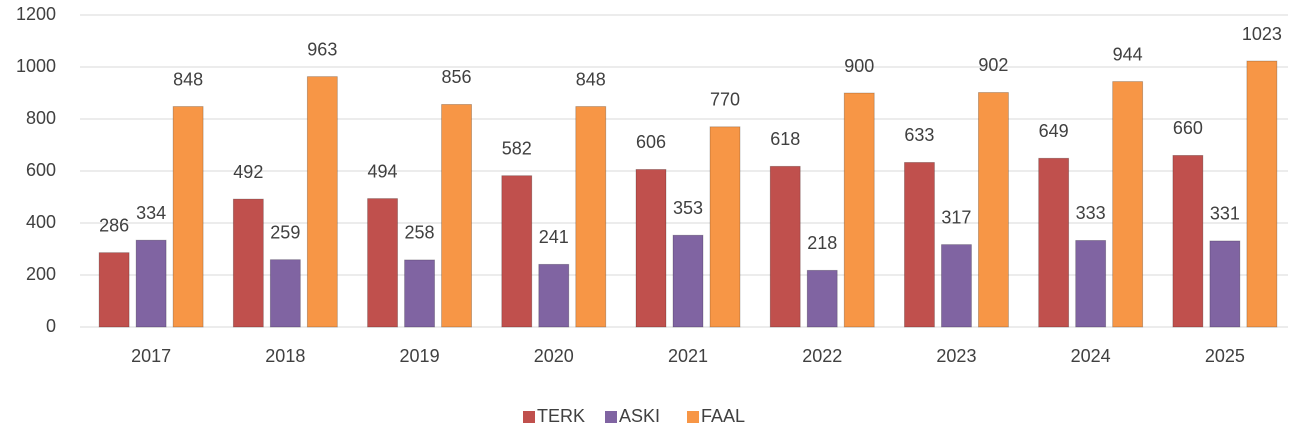  Describe the element at coordinates (785, 139) in the screenshot. I see `data-label: 618` at that location.